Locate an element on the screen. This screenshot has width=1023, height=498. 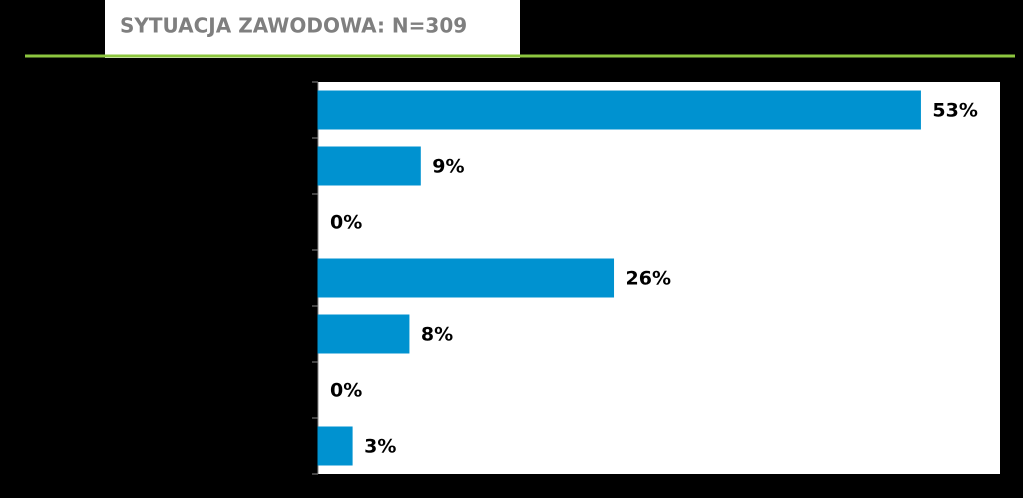
chart-title: SYTUACJA ZAWODOWA: N=309 is located at coordinates (293, 26).